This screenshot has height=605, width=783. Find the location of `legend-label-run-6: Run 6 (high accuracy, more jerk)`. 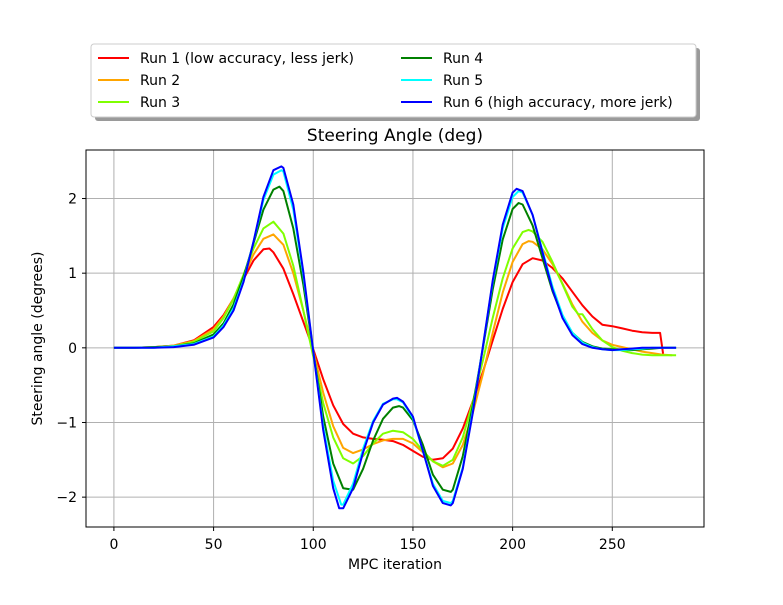

legend-label-run-6: Run 6 (high accuracy, more jerk) is located at coordinates (558, 103).